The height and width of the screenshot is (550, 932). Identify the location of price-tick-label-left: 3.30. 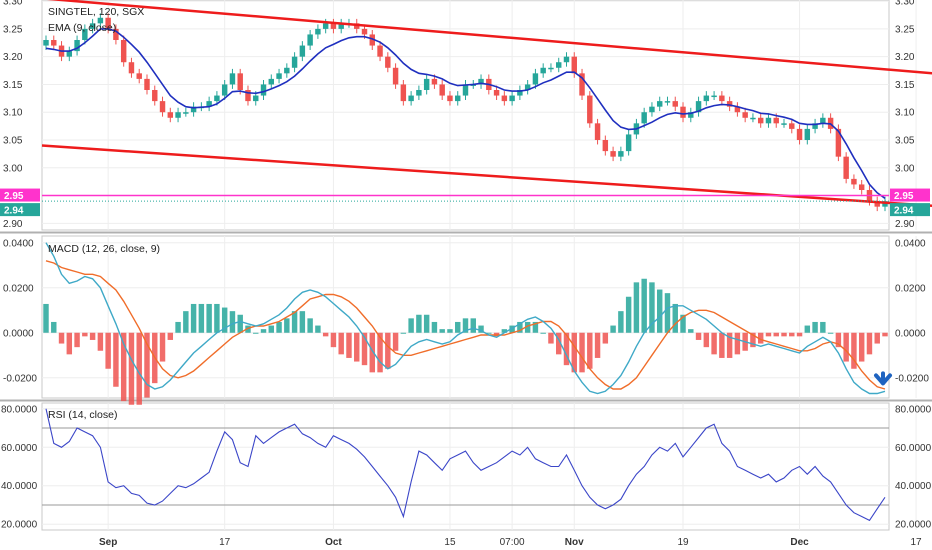
(13, 4).